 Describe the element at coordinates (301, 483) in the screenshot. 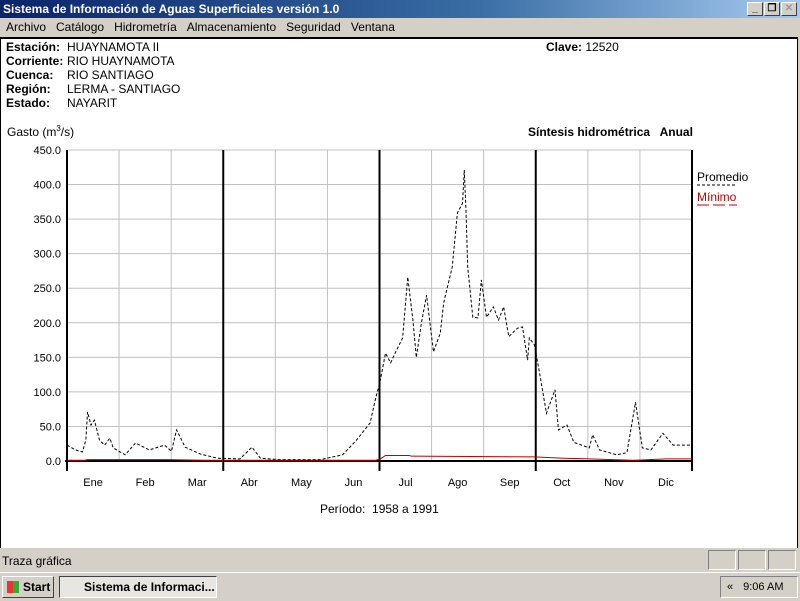

I see `x-tick-label: May` at that location.